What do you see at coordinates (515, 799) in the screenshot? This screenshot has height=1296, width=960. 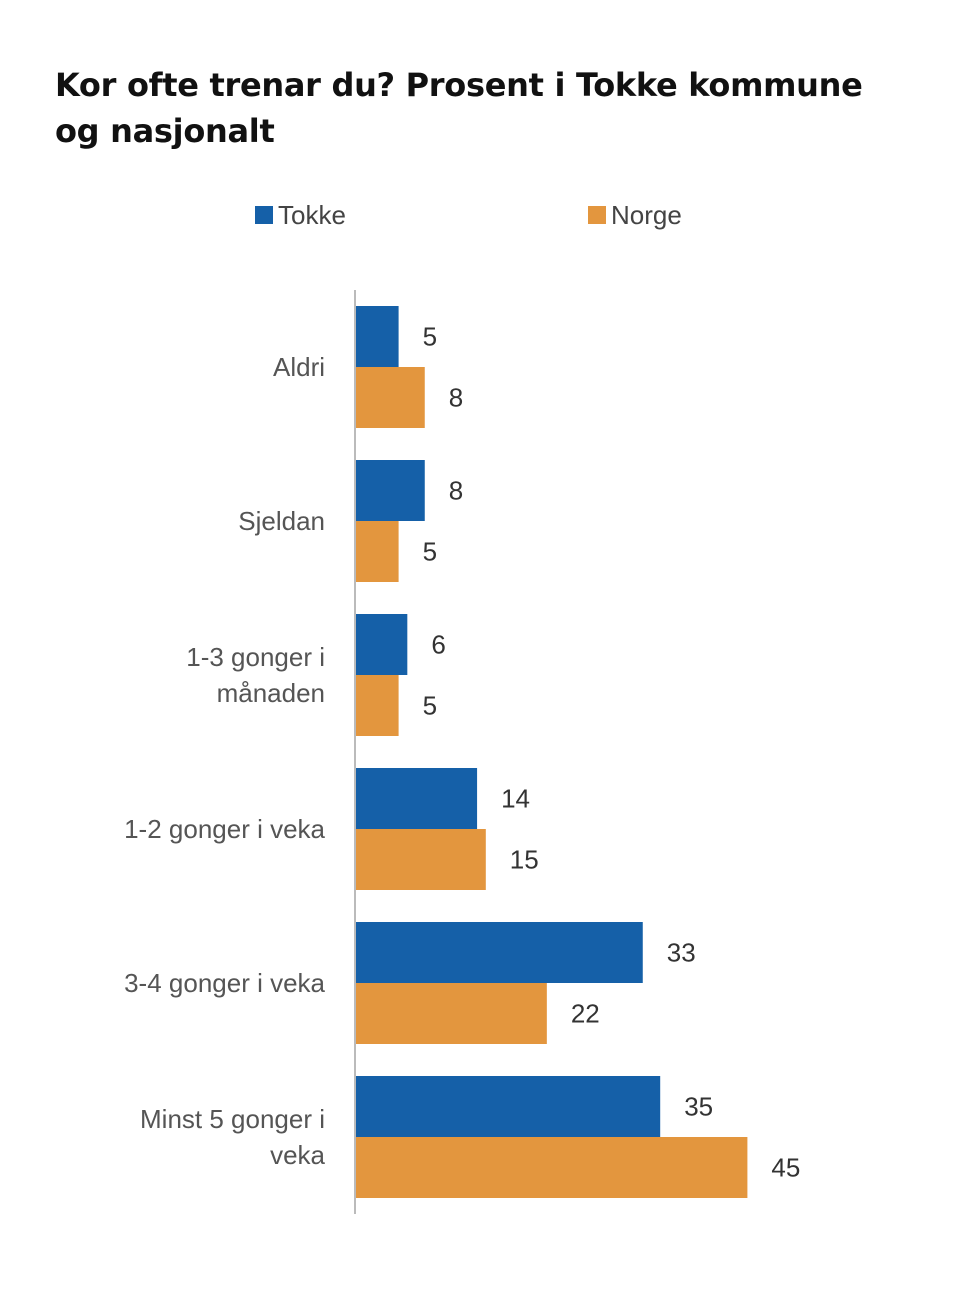 I see `data-label-tokke-1-2-gonger-i-veka: 14` at bounding box center [515, 799].